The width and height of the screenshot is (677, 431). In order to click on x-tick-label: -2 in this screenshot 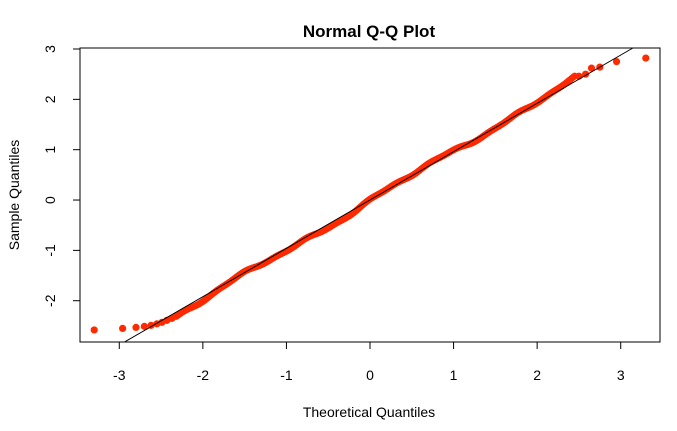, I will do `click(203, 375)`.